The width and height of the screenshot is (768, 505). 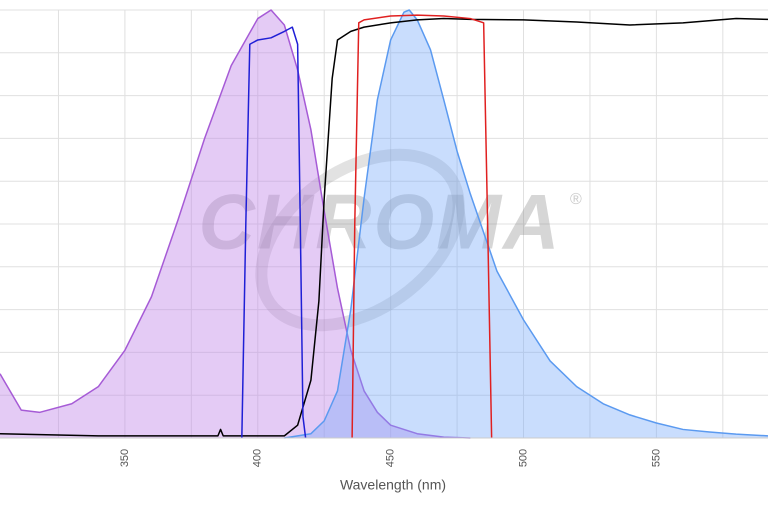 I want to click on x-tick-label: 550, so click(x=656, y=458).